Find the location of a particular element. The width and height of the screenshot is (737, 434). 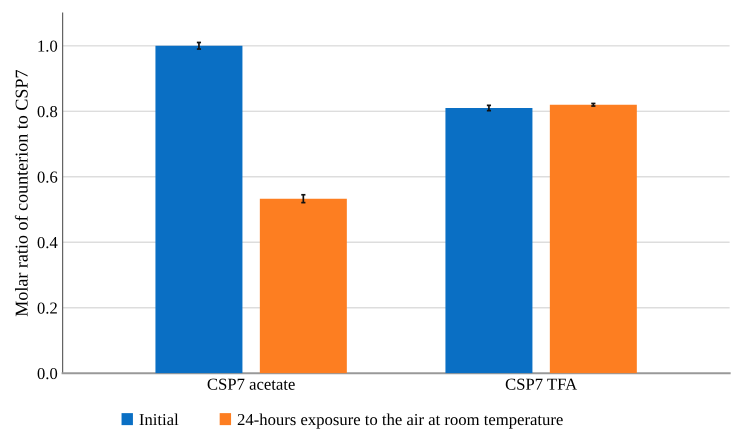

y-axis-title: Molar ratio of counterion to CSP7 is located at coordinates (21, 193).